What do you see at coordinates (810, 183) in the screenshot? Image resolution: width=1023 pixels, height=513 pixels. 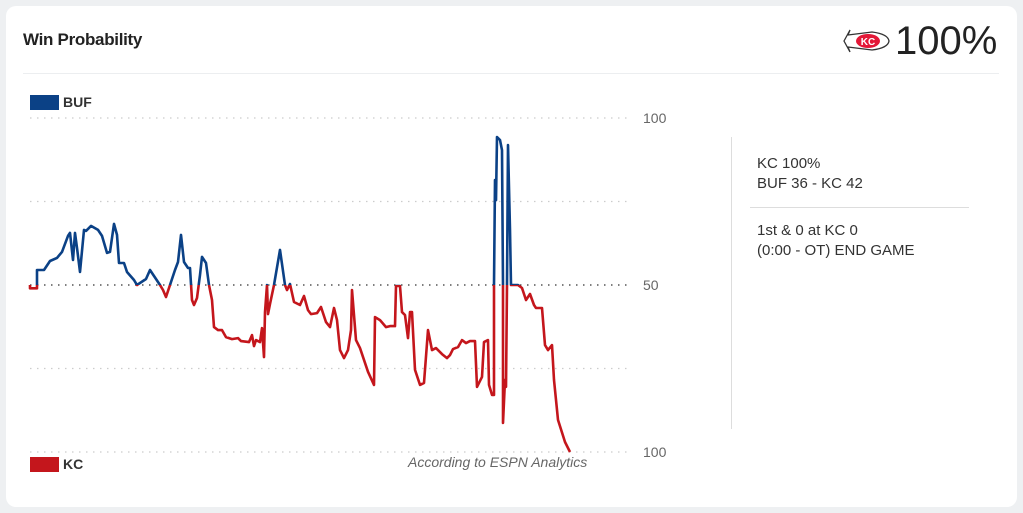 I see `score-text: BUF 36 - KC 42` at bounding box center [810, 183].